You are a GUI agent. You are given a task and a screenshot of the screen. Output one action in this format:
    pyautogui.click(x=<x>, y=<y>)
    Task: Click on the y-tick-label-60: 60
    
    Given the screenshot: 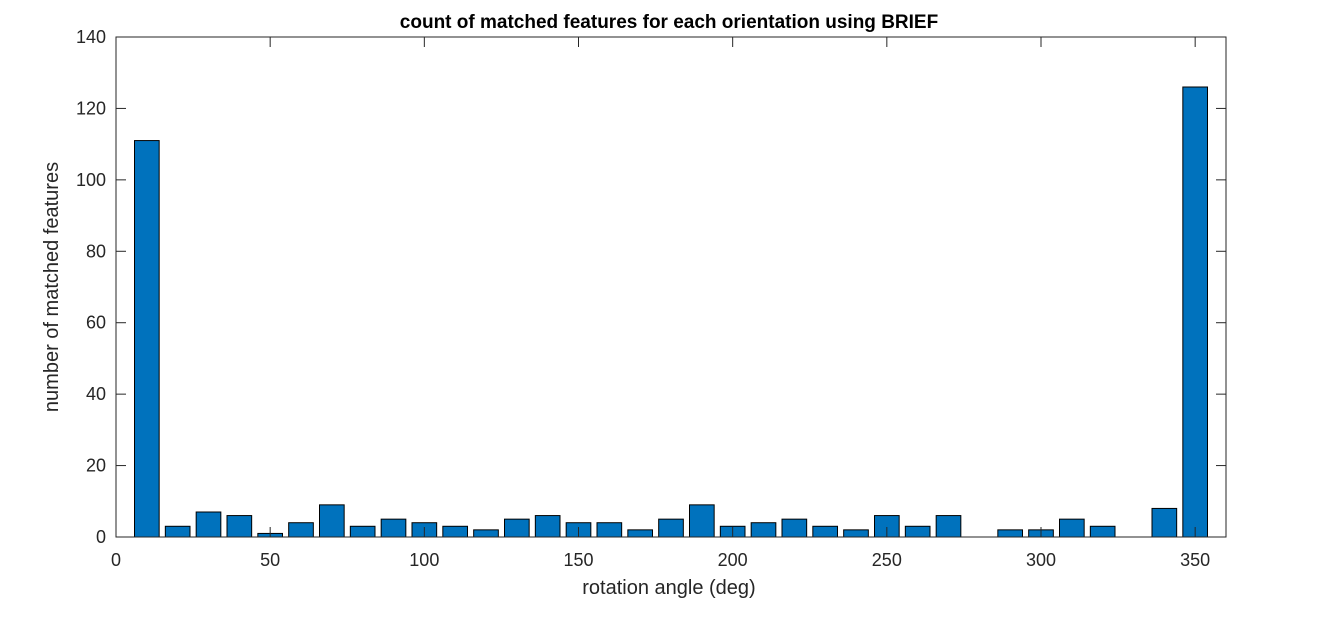 What is the action you would take?
    pyautogui.click(x=96, y=323)
    